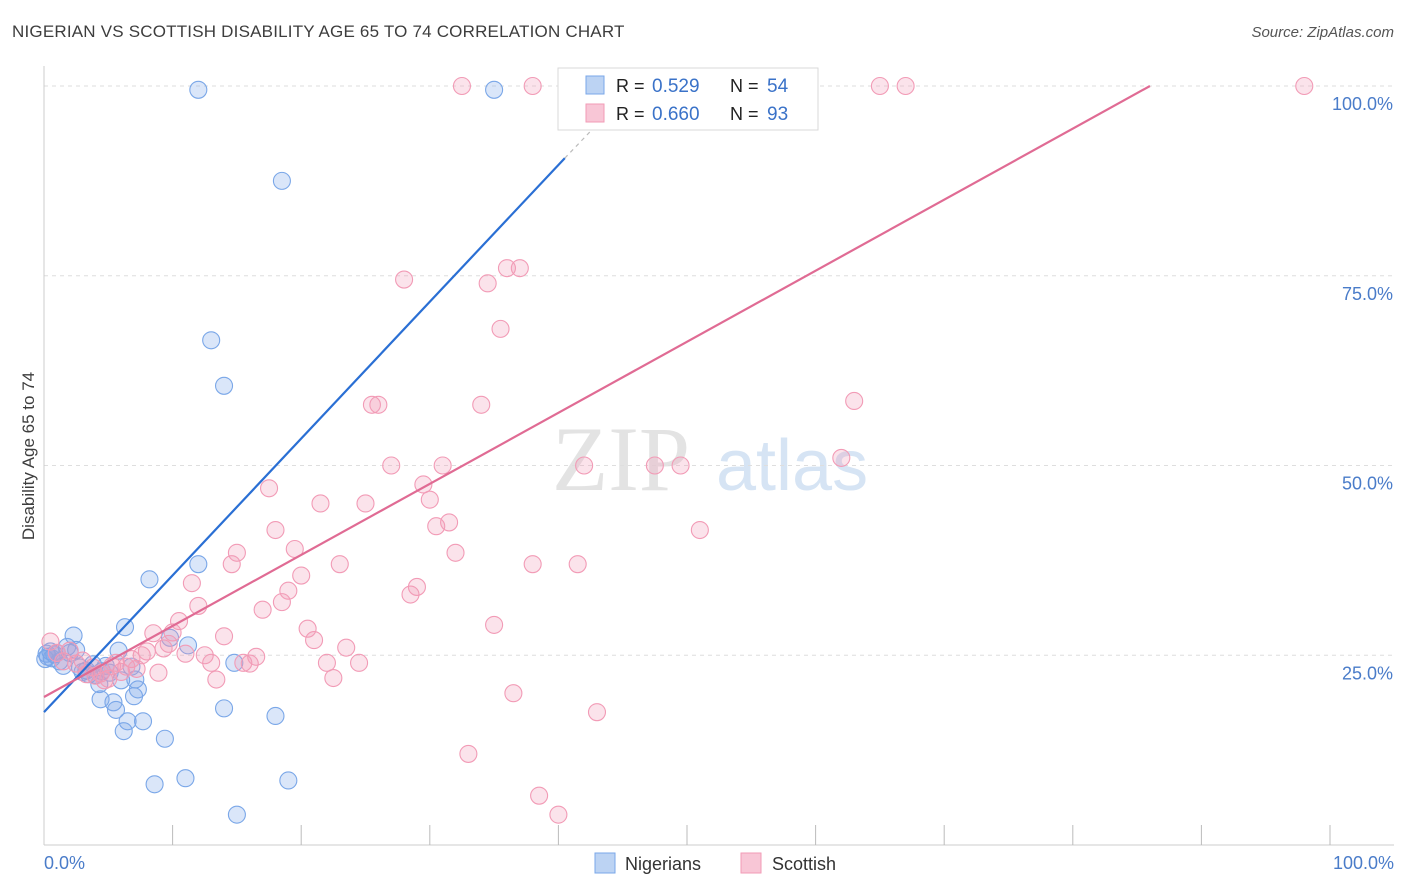  I want to click on series-legend-label-nigerians: Nigerians, so click(663, 864).